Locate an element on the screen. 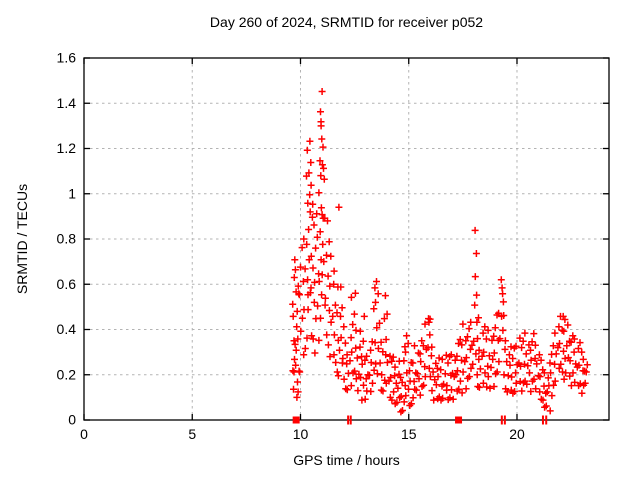  x-tick-label: 5 is located at coordinates (192, 434).